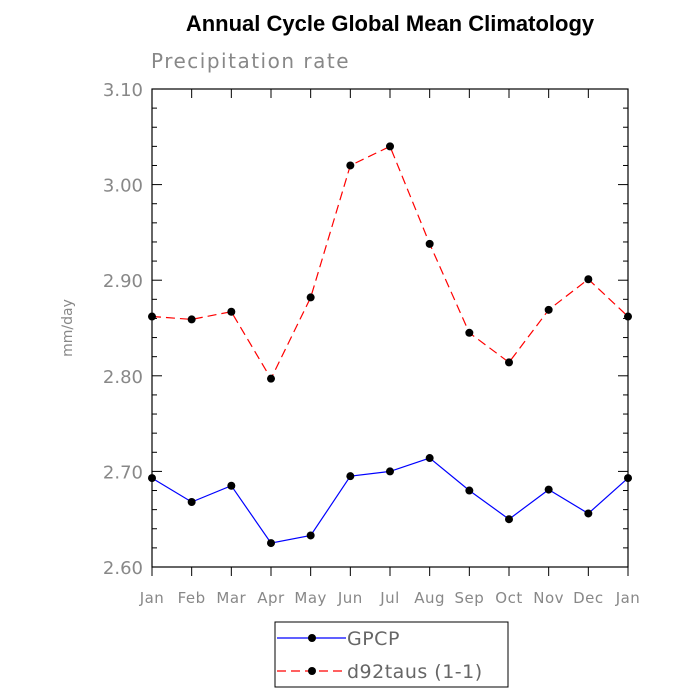 This screenshot has height=700, width=700. I want to click on x-tick-label: Aug, so click(429, 598).